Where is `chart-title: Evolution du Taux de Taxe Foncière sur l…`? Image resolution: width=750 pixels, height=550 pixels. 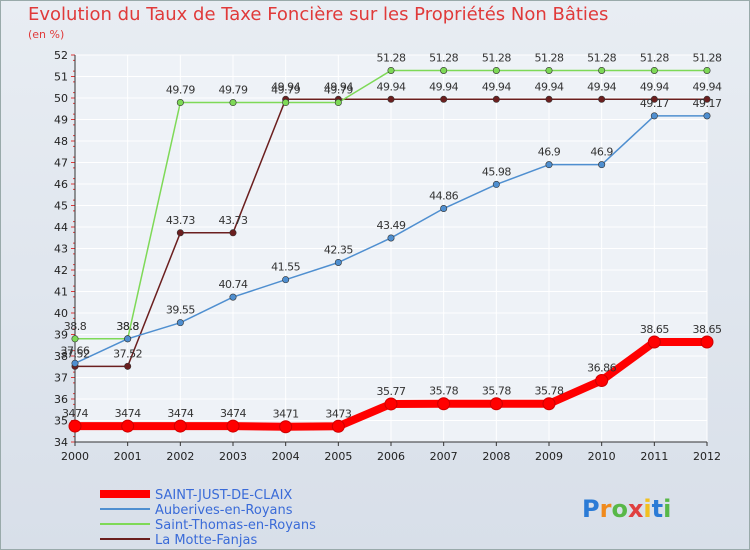
chart-title: Evolution du Taux de Taxe Foncière sur l… is located at coordinates (318, 14).